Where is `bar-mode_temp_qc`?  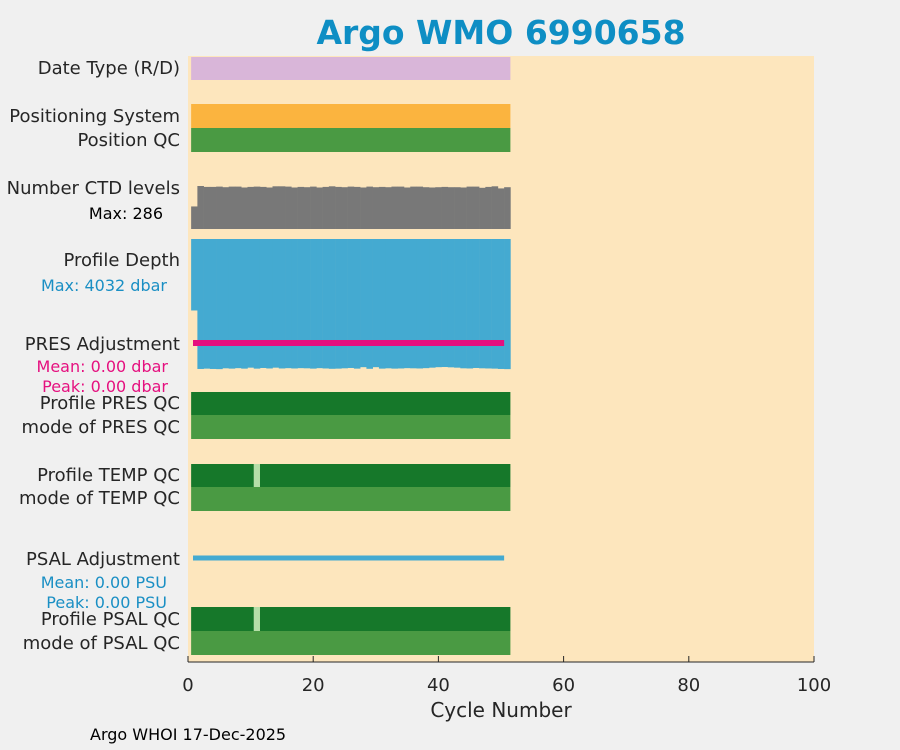 bar-mode_temp_qc is located at coordinates (351, 499).